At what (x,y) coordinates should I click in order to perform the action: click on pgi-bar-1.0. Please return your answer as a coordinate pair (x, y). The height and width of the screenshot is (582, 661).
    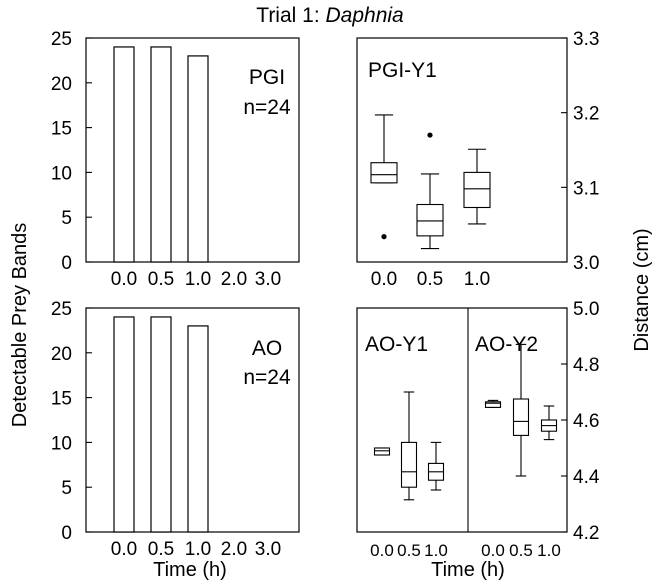
    Looking at the image, I should click on (198, 159).